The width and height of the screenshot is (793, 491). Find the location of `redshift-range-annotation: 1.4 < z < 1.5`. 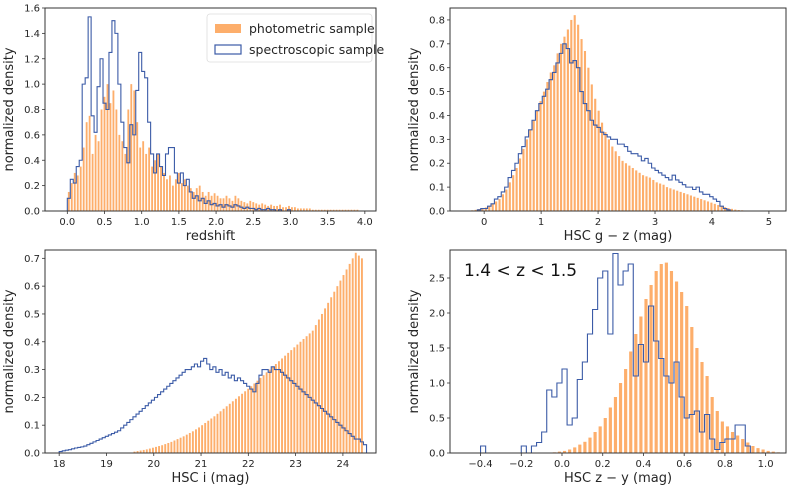

redshift-range-annotation: 1.4 < z < 1.5 is located at coordinates (520, 271).